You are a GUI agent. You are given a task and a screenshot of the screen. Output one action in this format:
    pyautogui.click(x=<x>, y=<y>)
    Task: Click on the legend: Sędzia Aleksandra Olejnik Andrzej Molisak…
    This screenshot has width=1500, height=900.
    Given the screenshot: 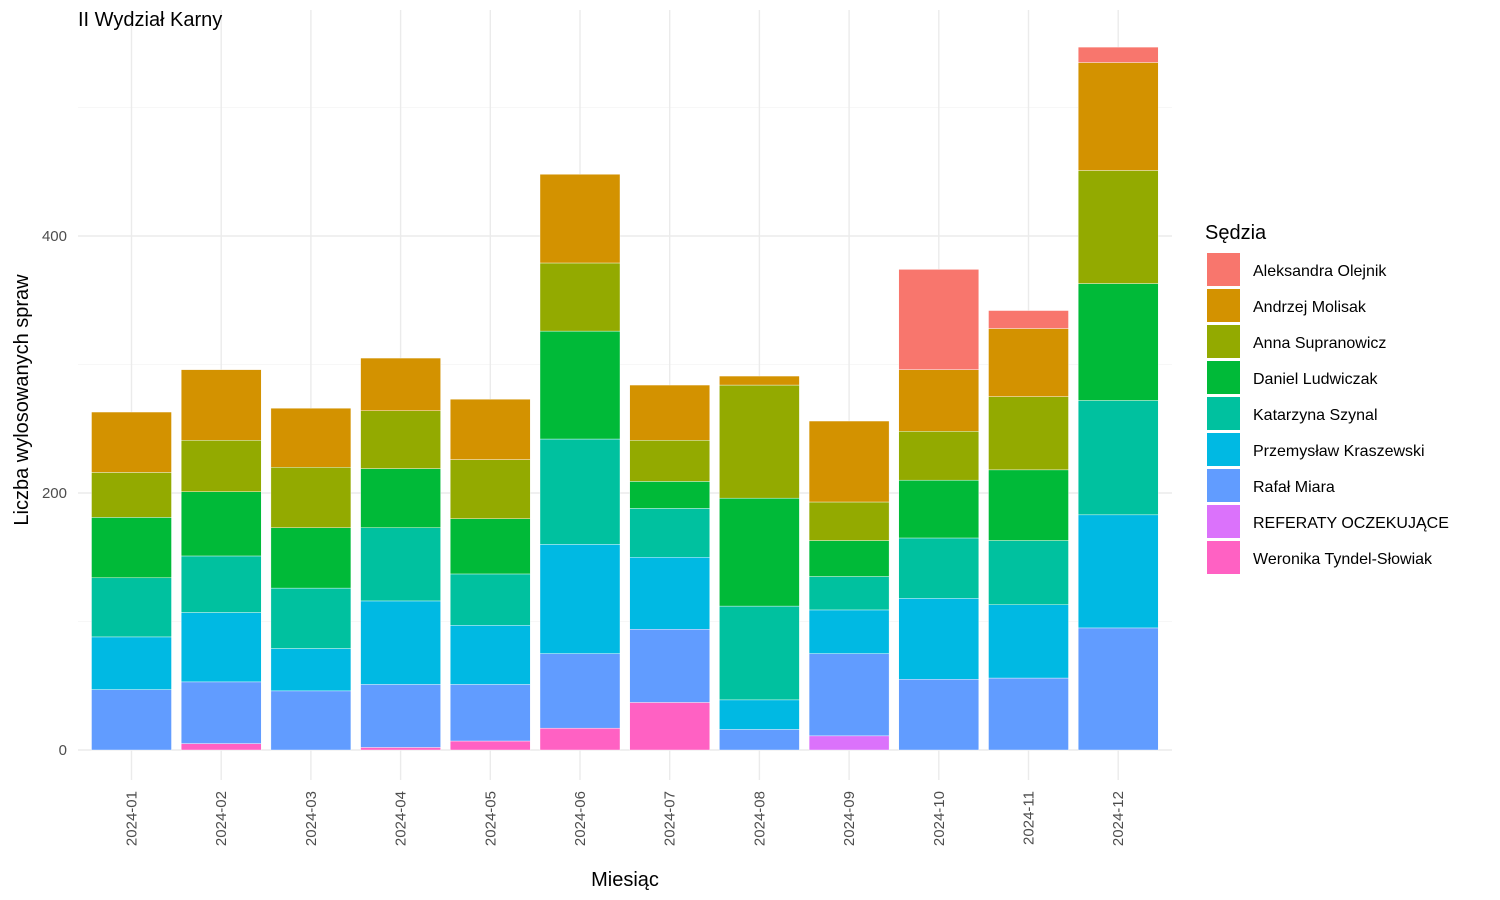 What is the action you would take?
    pyautogui.click(x=1327, y=398)
    